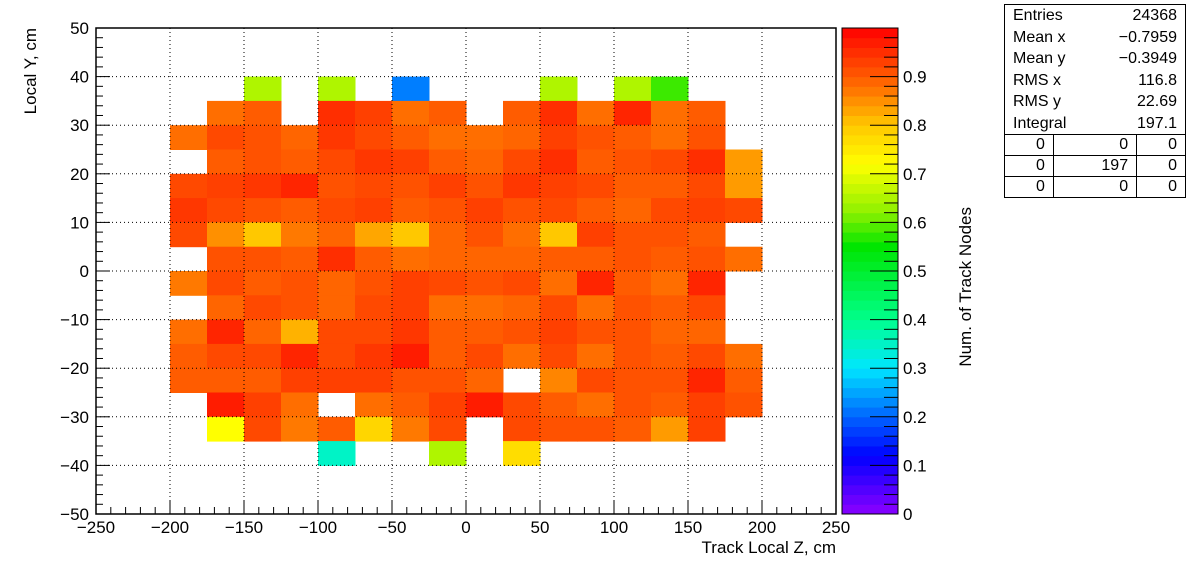 The width and height of the screenshot is (1196, 572). Describe the element at coordinates (96, 527) in the screenshot. I see `x-tick-label: −250` at that location.